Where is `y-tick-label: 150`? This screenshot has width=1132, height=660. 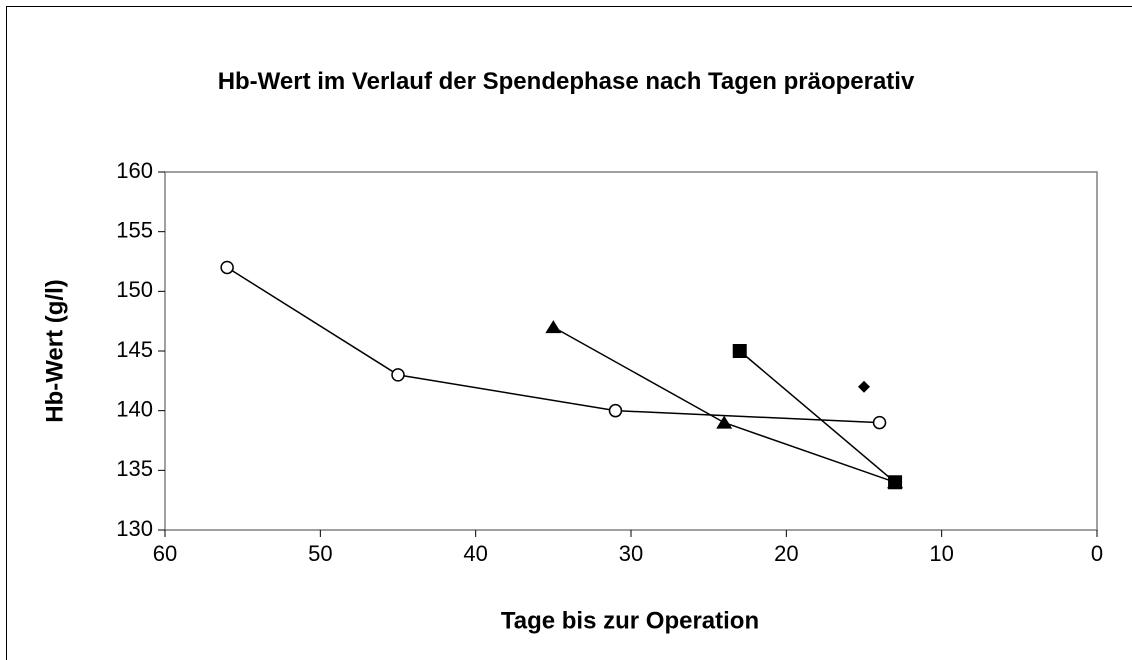
y-tick-label: 150 is located at coordinates (134, 289).